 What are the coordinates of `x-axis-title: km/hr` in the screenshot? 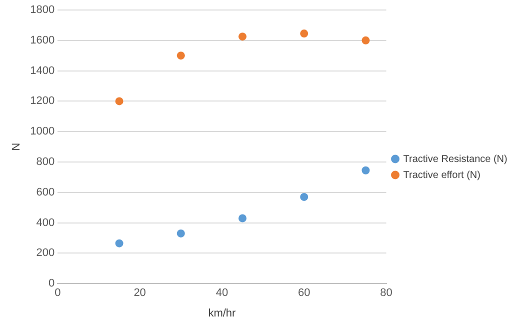 It's located at (222, 313).